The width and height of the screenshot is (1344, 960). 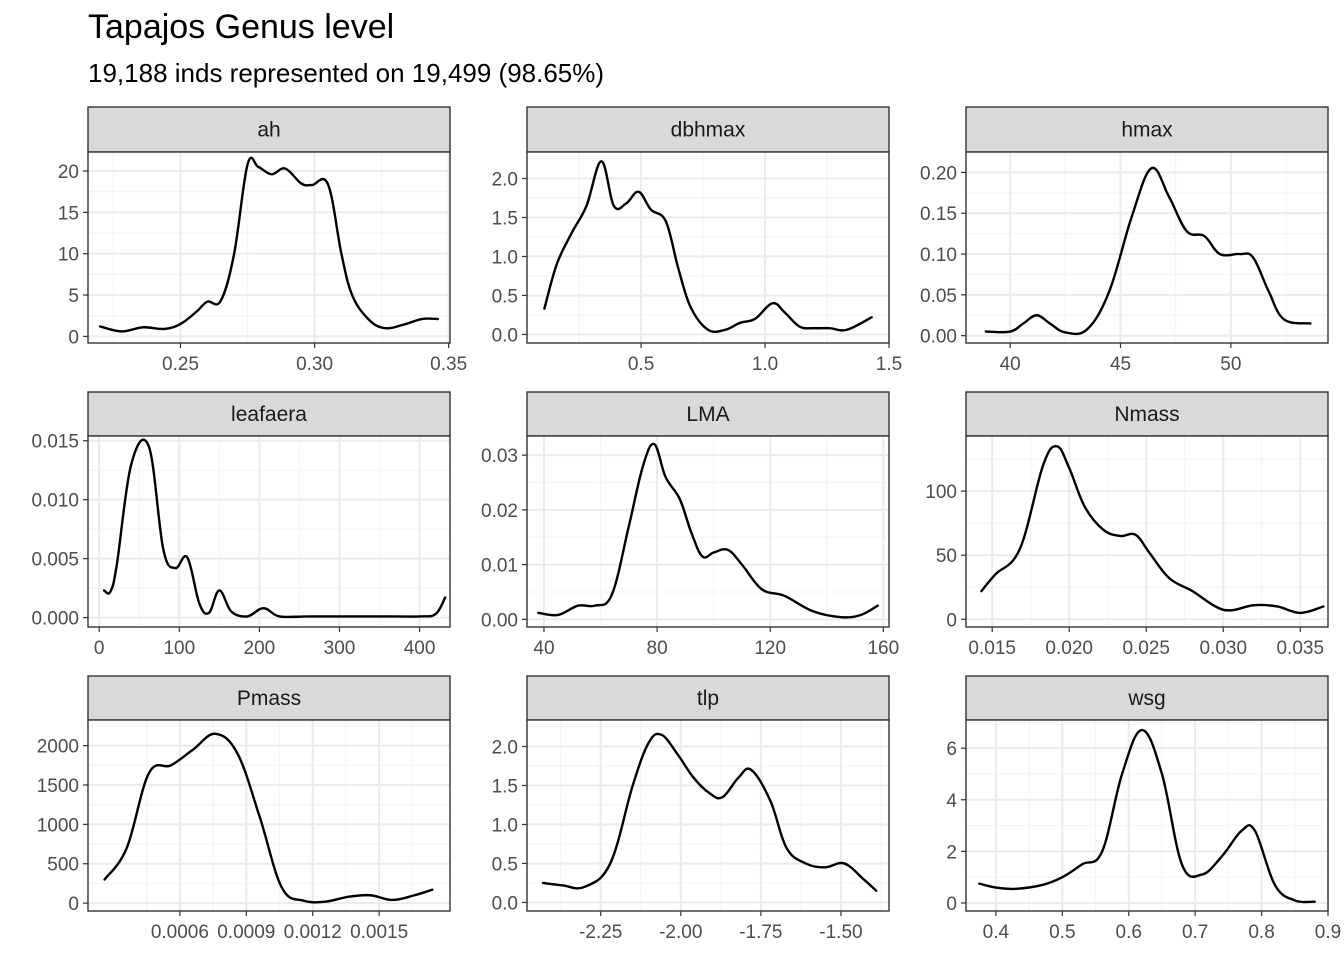 I want to click on x-tick-label: 160, so click(x=883, y=648).